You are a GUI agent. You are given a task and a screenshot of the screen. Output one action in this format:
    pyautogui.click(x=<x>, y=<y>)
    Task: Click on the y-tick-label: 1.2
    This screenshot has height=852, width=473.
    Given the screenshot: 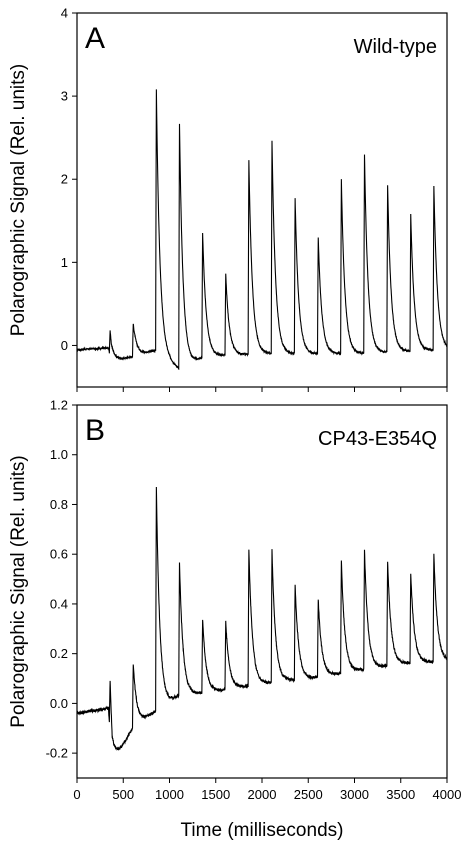 What is the action you would take?
    pyautogui.click(x=59, y=405)
    